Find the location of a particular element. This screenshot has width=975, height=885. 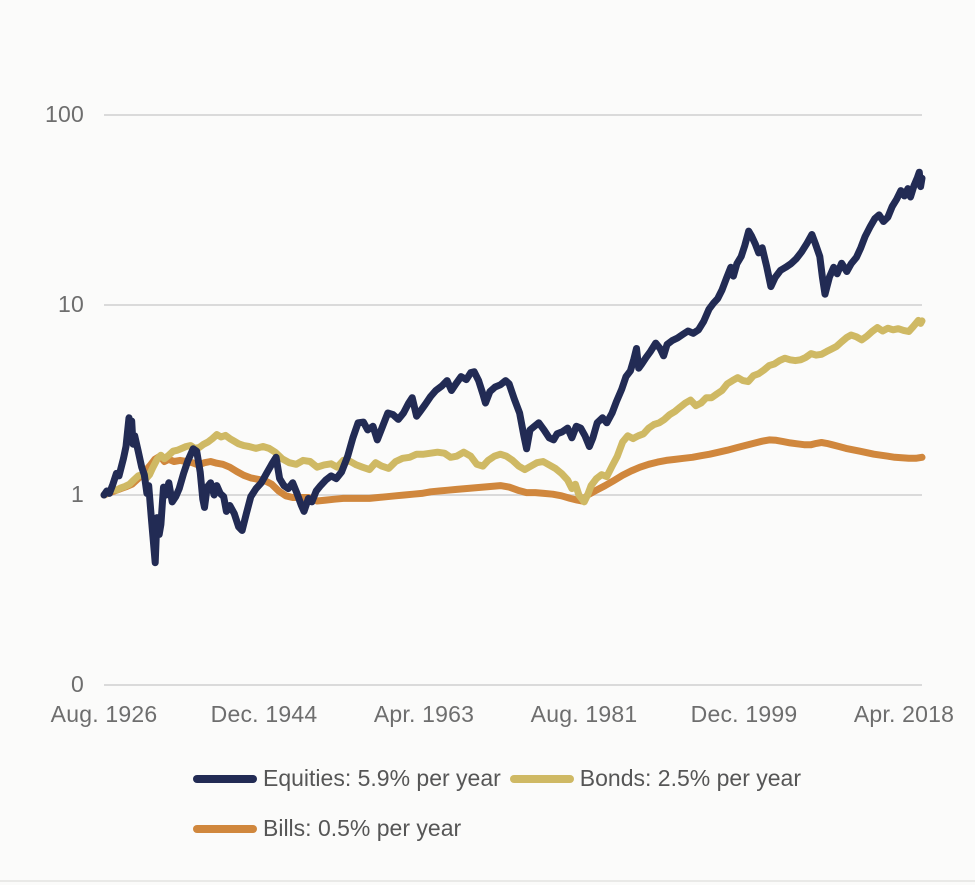

legend-label-bills: Bills: 0.5% per year is located at coordinates (362, 828).